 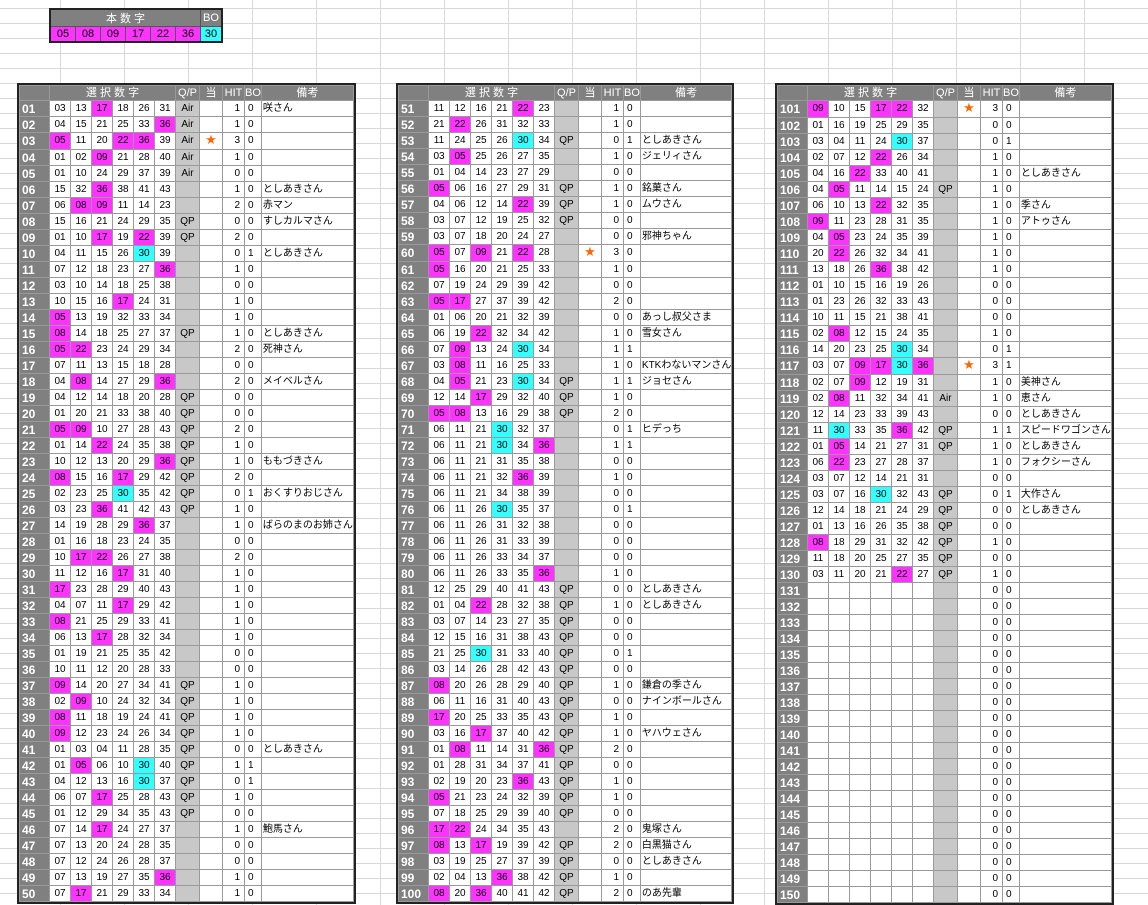 I want to click on bo-count: 1, so click(x=253, y=493).